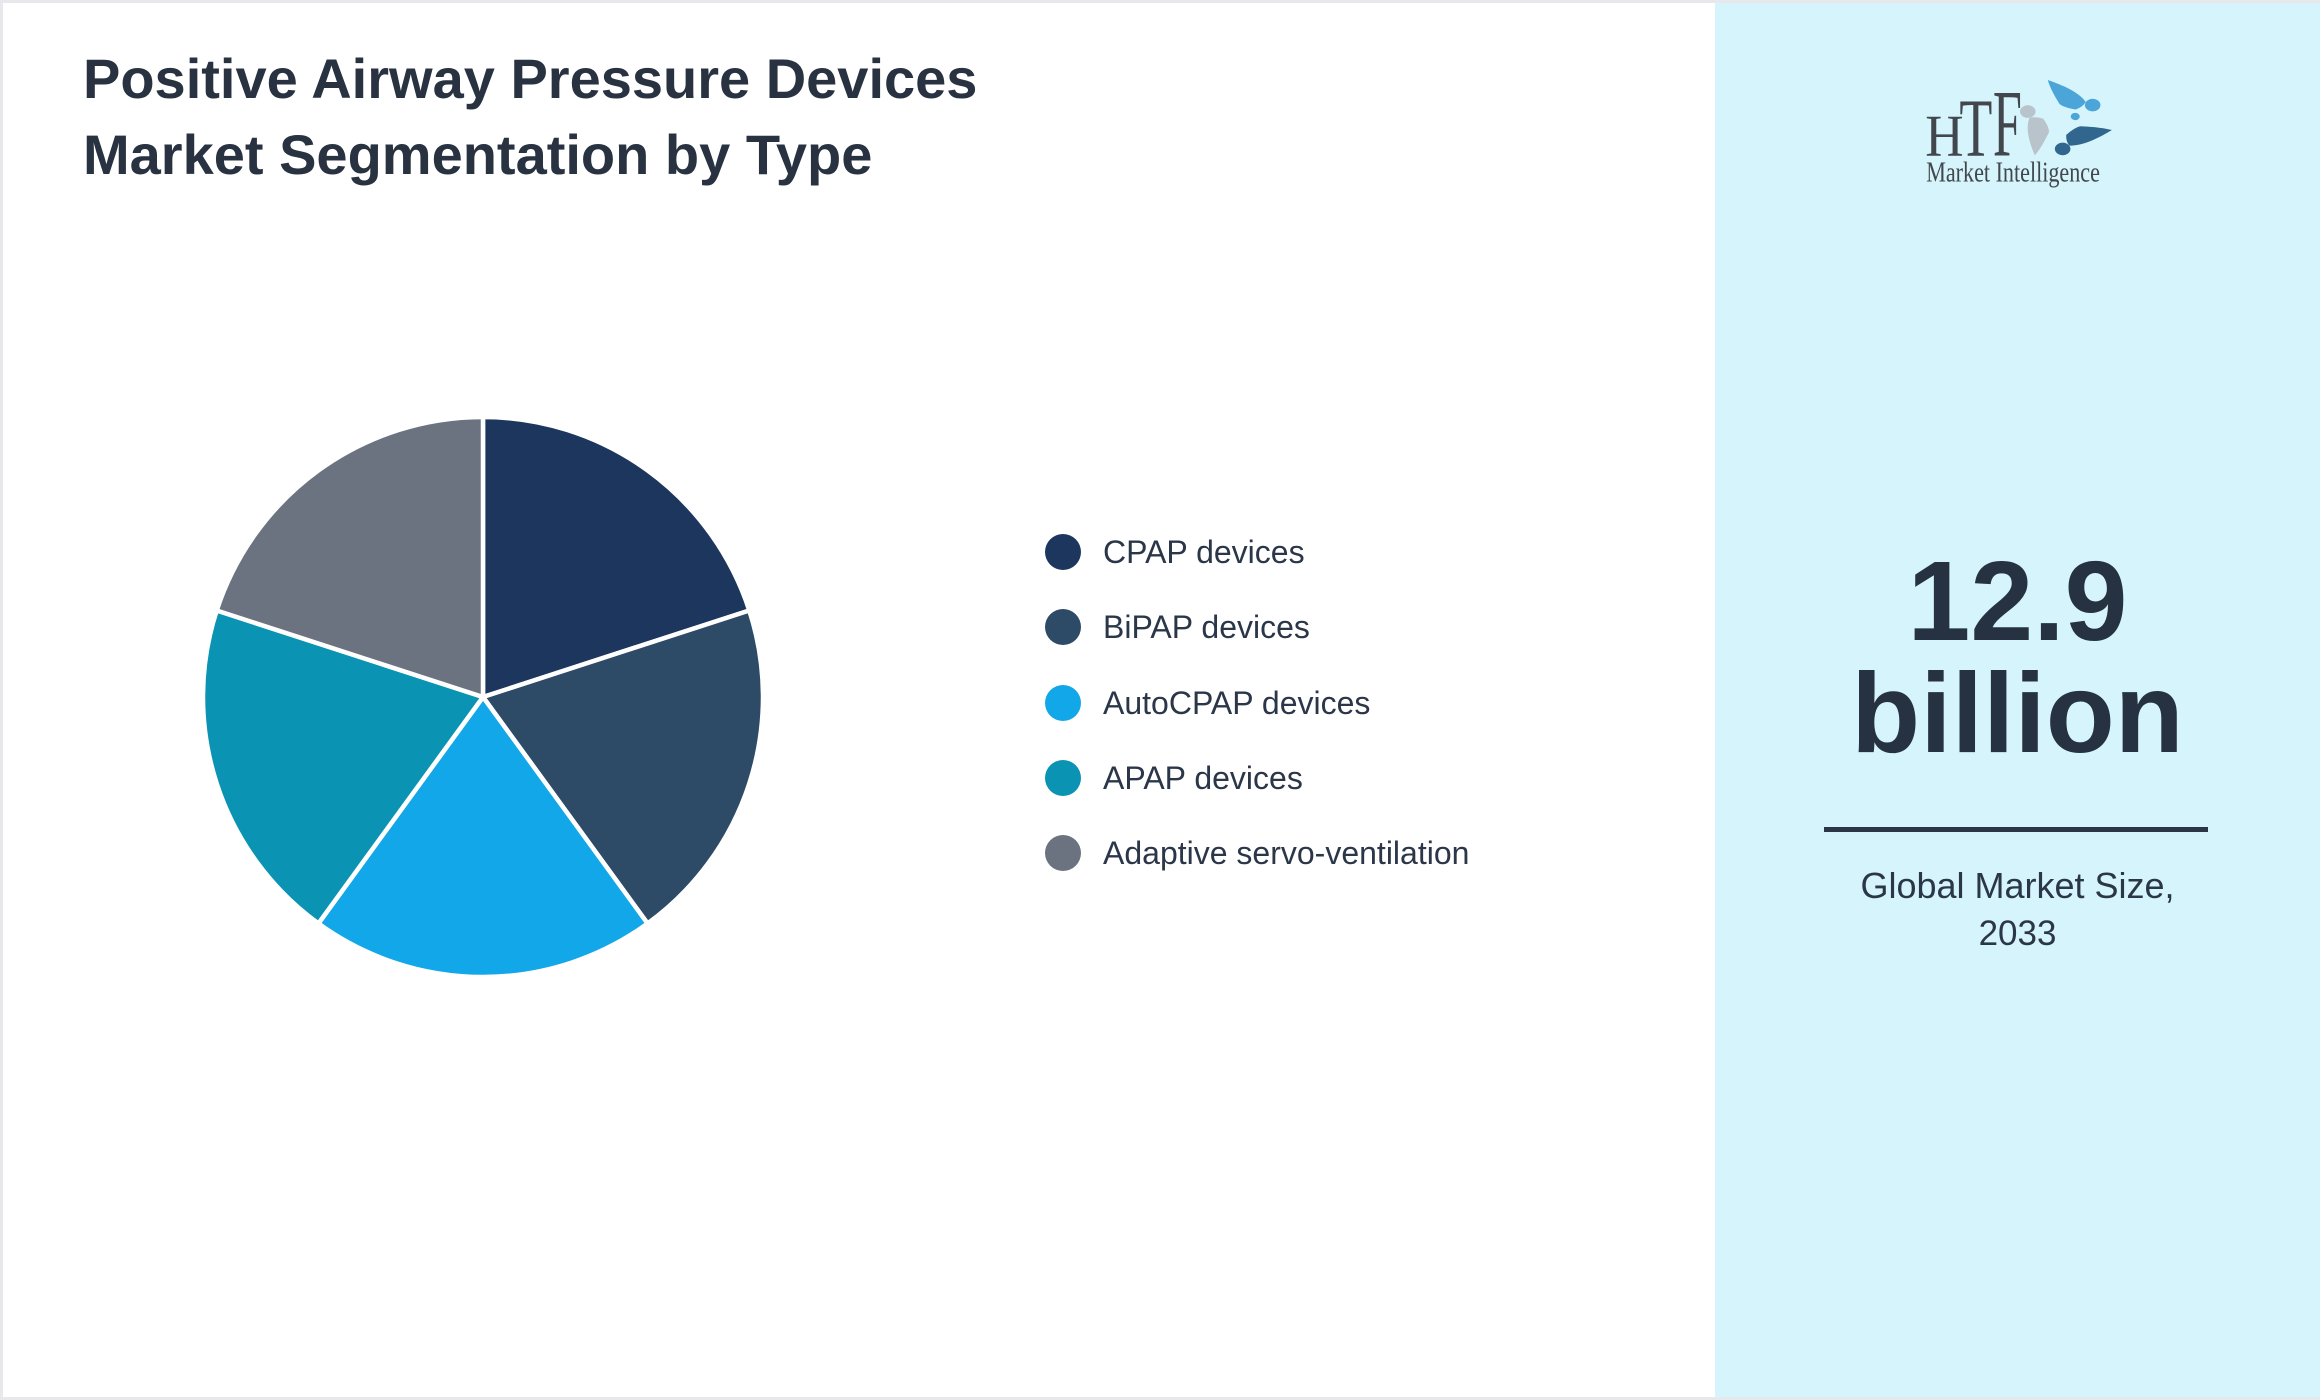 This screenshot has width=2320, height=1400. I want to click on svg-text: Market Intelligence, so click(2013, 173).